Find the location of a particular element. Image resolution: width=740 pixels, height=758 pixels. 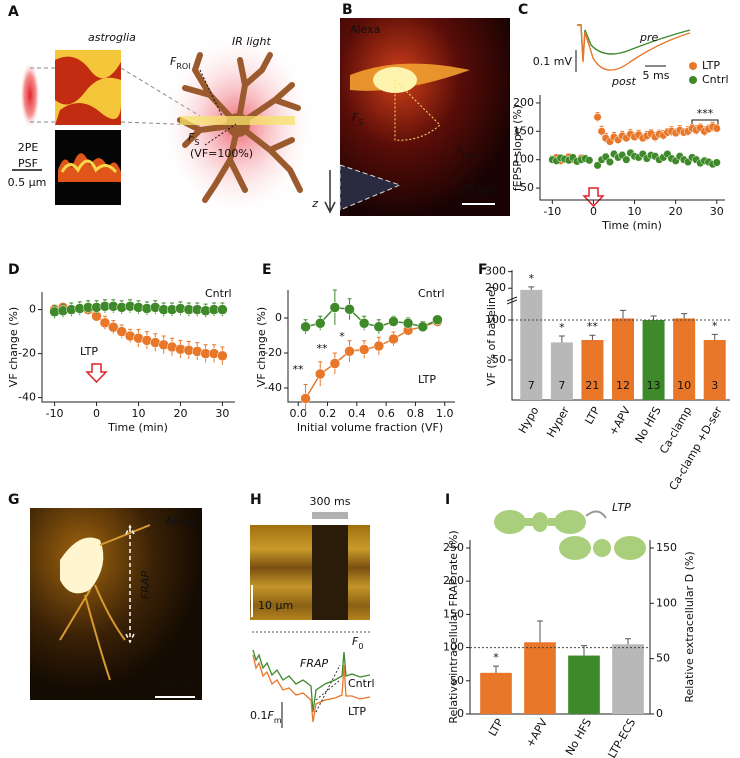

y-tick-label: 150 is located at coordinates (523, 130).